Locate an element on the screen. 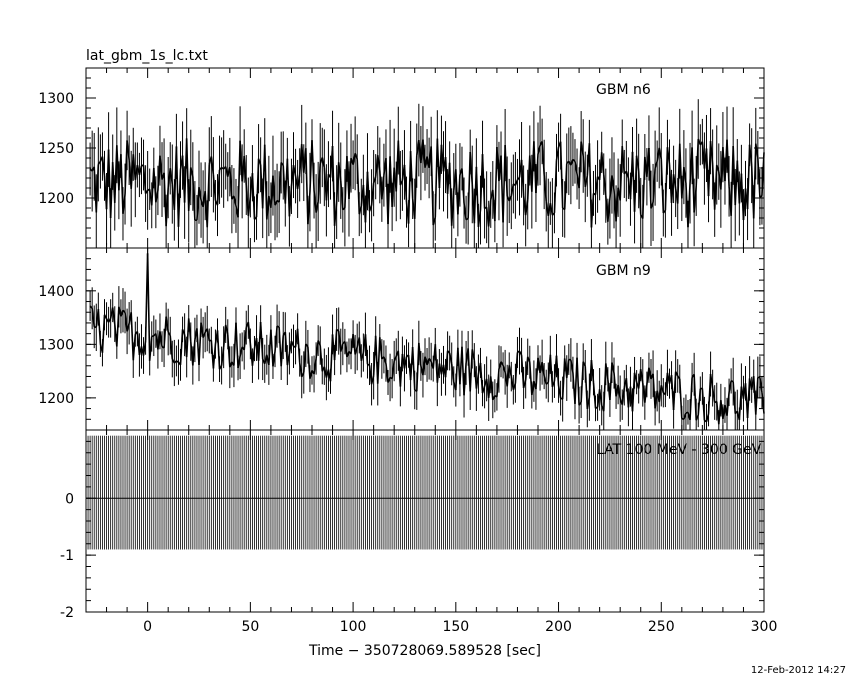  y-tick-label: 0 is located at coordinates (69, 499).